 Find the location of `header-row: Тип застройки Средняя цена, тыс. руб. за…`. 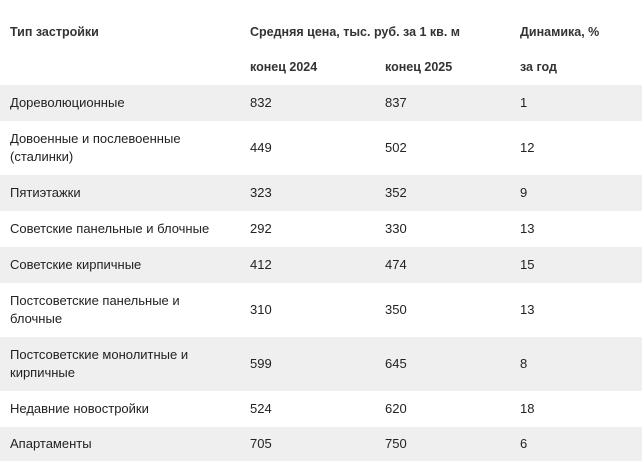

header-row: Тип застройки Средняя цена, тыс. руб. за… is located at coordinates (321, 24).